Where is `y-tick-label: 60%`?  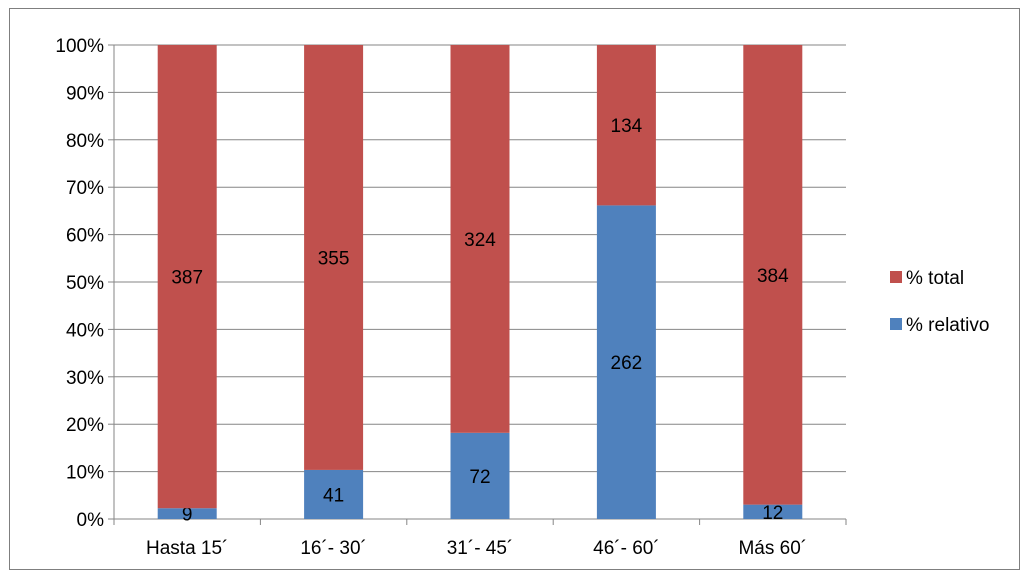 y-tick-label: 60% is located at coordinates (85, 236).